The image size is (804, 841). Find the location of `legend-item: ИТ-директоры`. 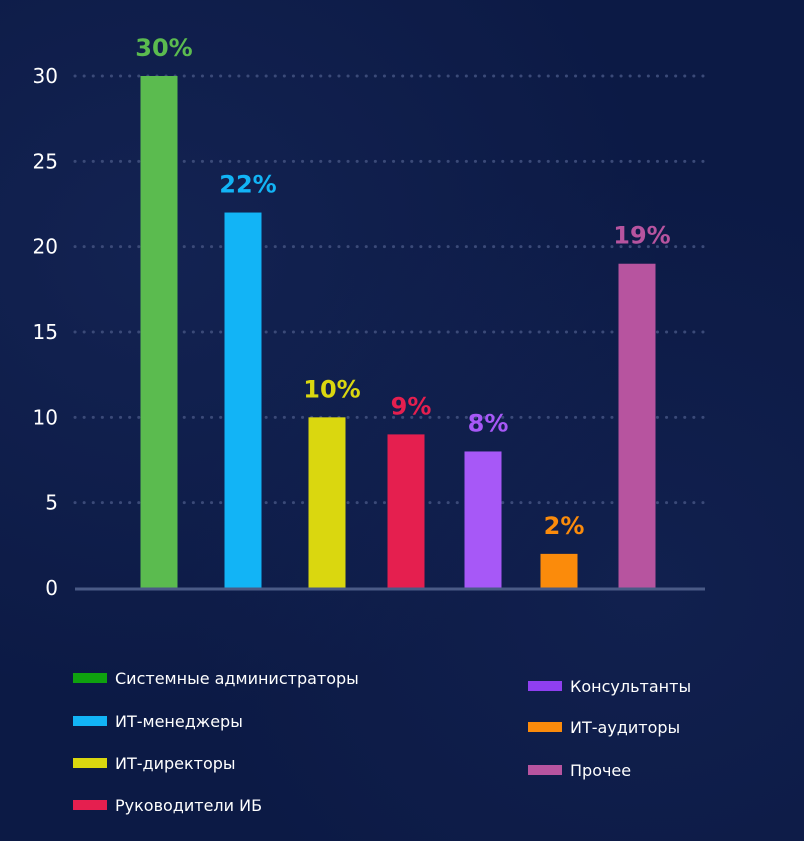

legend-item: ИТ-директоры is located at coordinates (154, 763).